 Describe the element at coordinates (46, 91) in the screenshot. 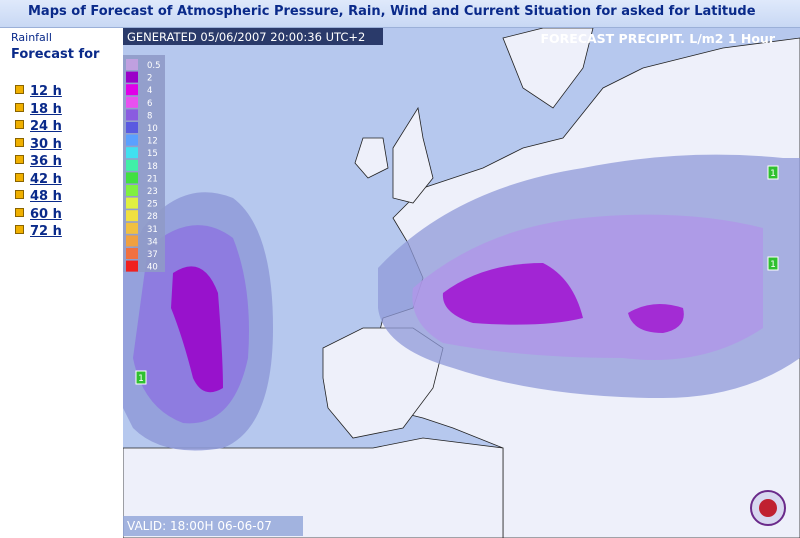

I see `forecast-link: 12 h` at that location.